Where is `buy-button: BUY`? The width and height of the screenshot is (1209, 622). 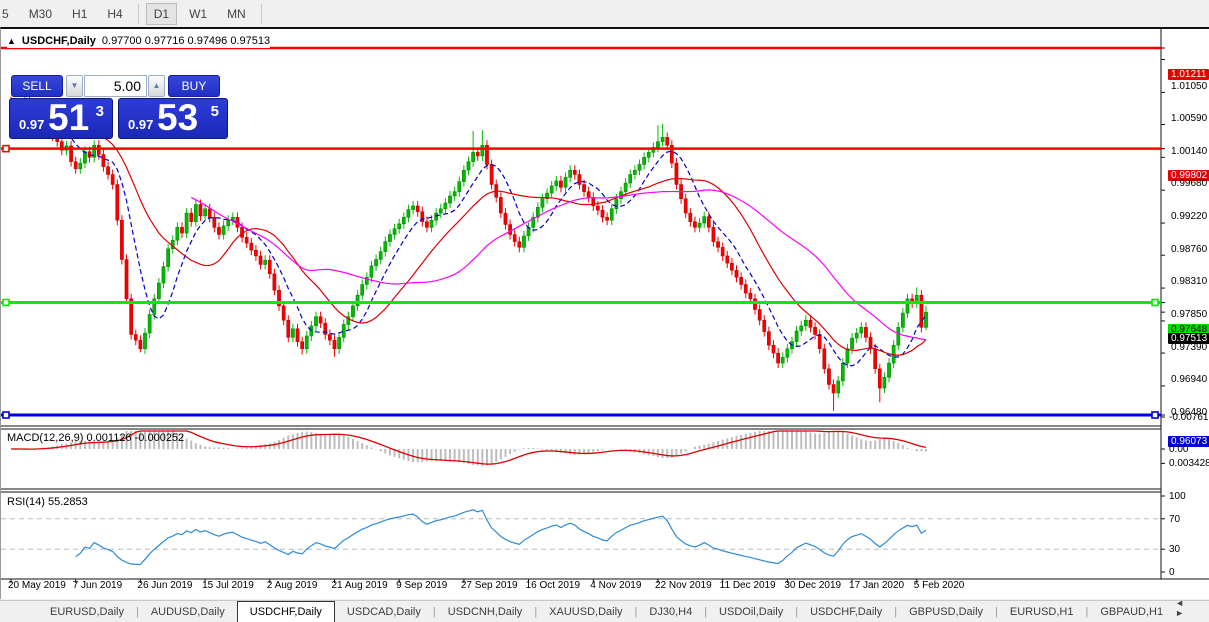 buy-button: BUY is located at coordinates (194, 86).